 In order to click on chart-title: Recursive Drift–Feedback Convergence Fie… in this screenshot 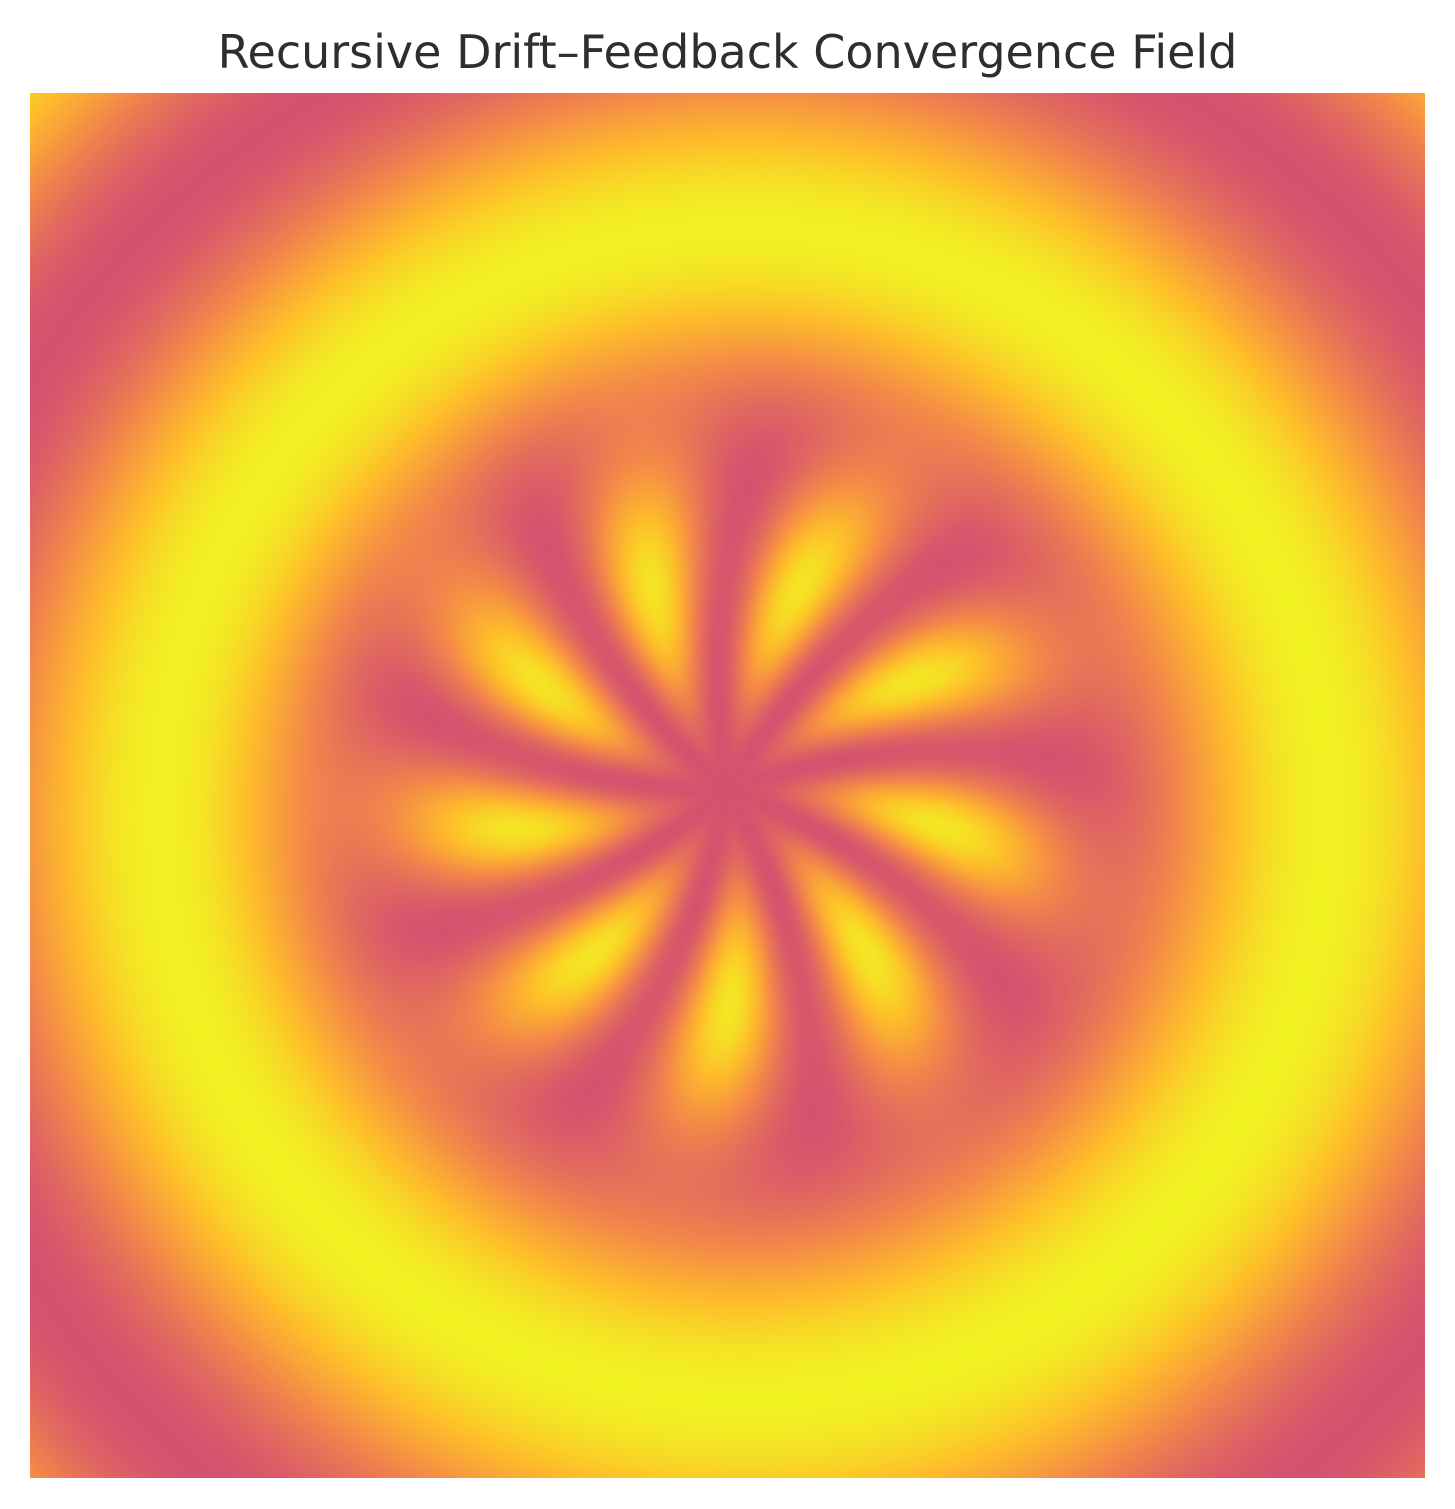, I will do `click(727, 52)`.